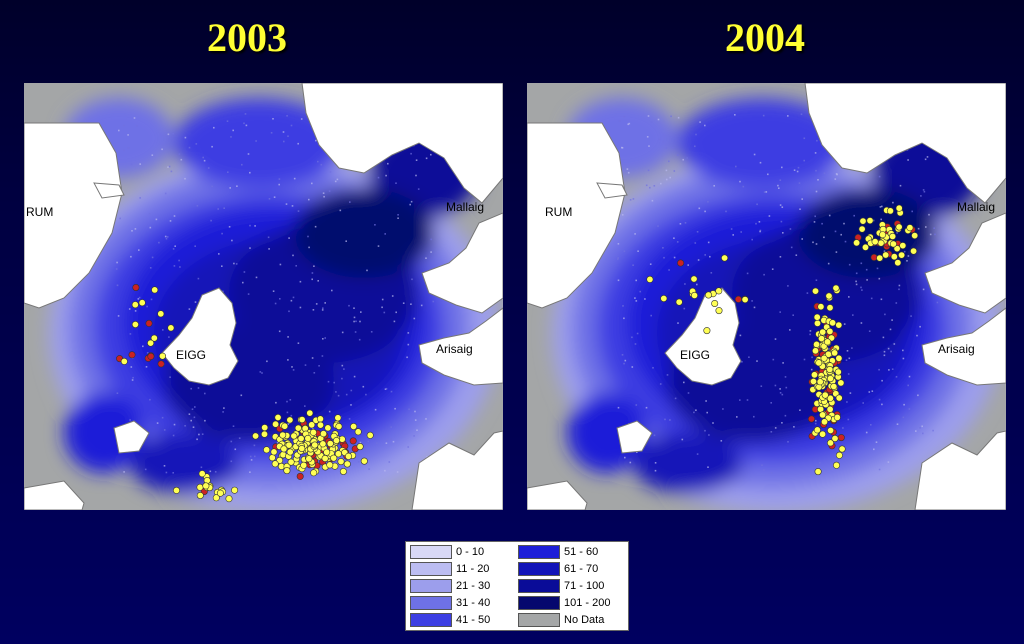  I want to click on place-label-mallaig: Mallaig, so click(465, 207).